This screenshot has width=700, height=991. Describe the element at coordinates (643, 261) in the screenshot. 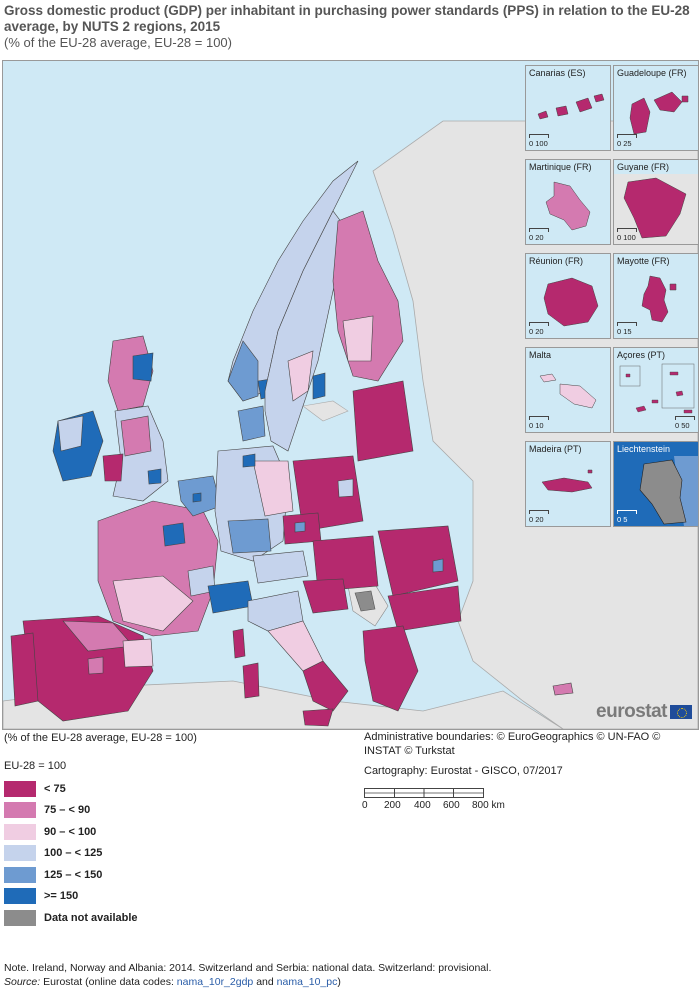

I see `inset-label: Mayotte (FR)` at that location.